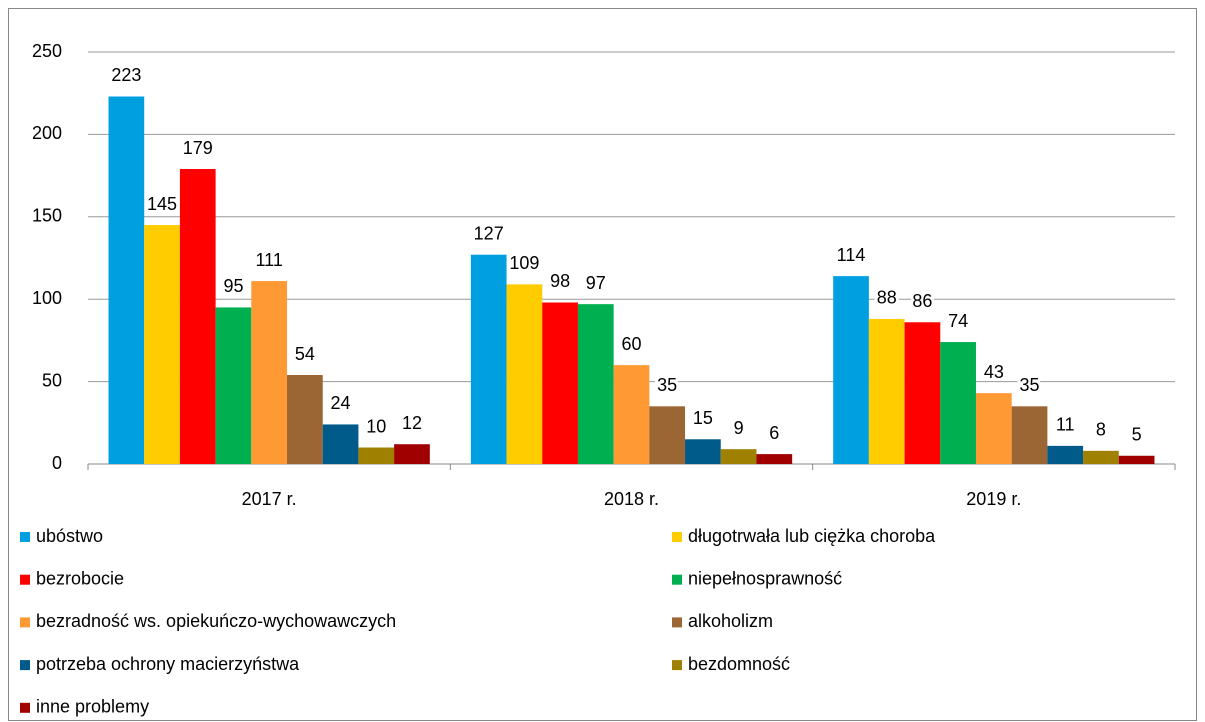 The image size is (1205, 722). I want to click on legend-label: bezdomność, so click(739, 664).